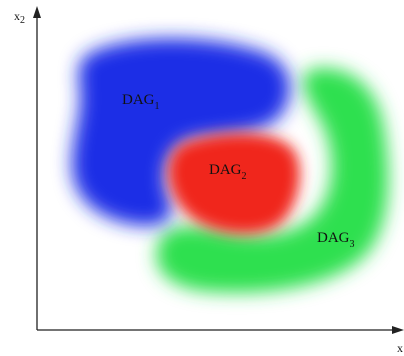 Image resolution: width=404 pixels, height=356 pixels. I want to click on region-dag2, so click(234, 183).